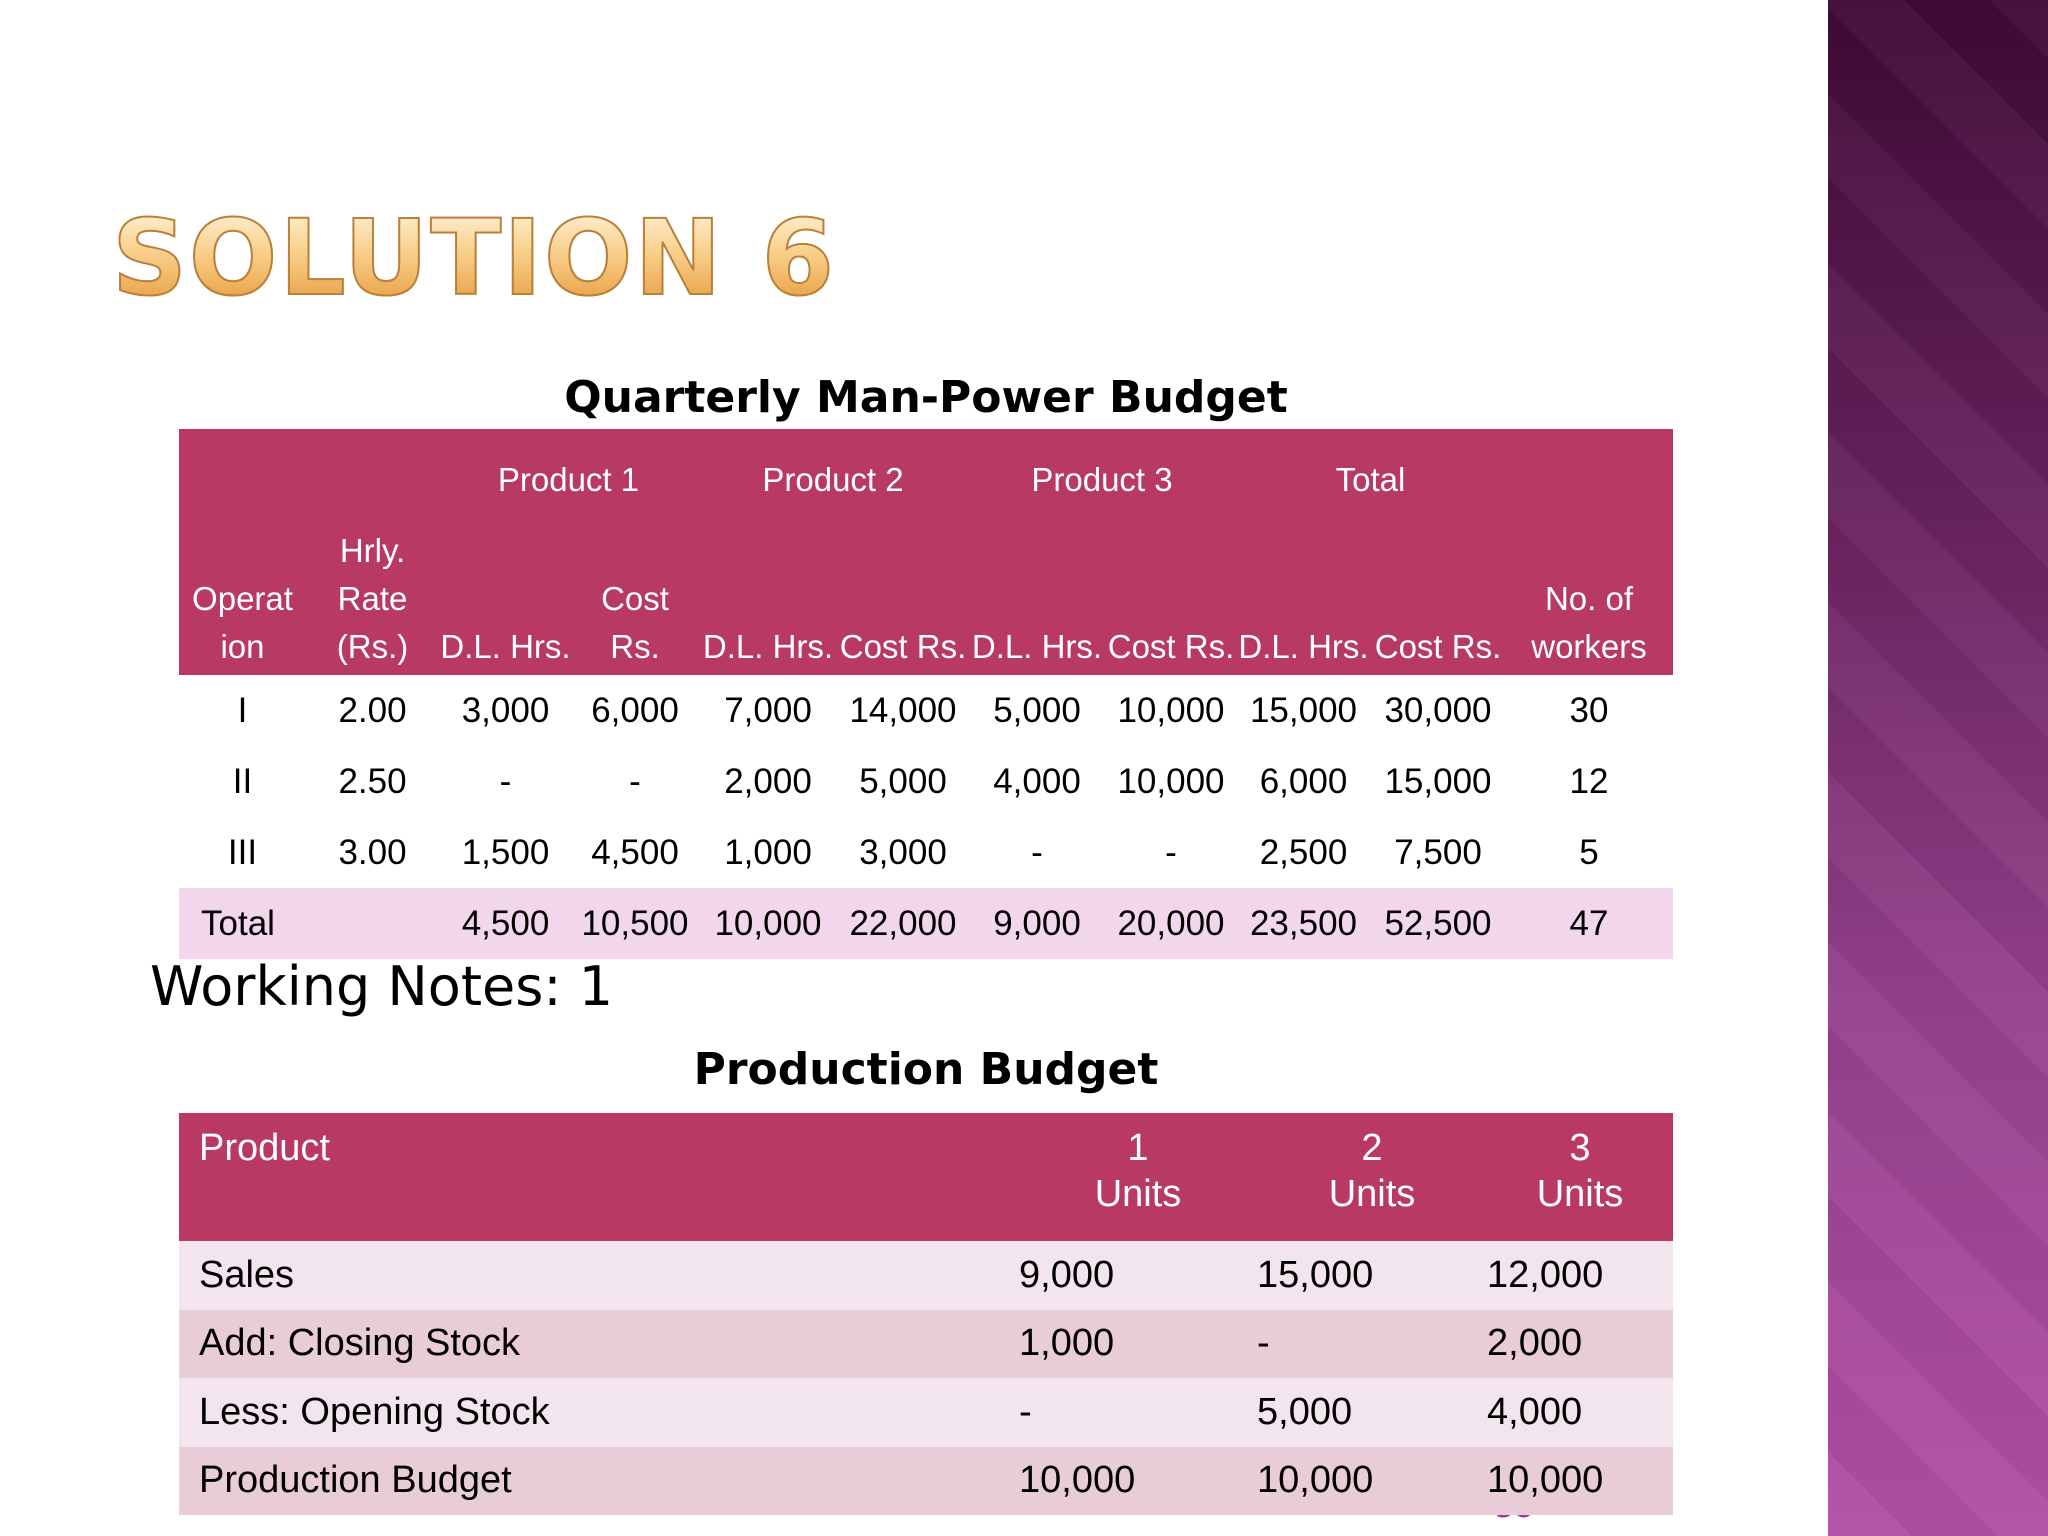 This screenshot has width=2048, height=1536. I want to click on manpower-budget-title: Quarterly Man-Power Budget, so click(926, 397).